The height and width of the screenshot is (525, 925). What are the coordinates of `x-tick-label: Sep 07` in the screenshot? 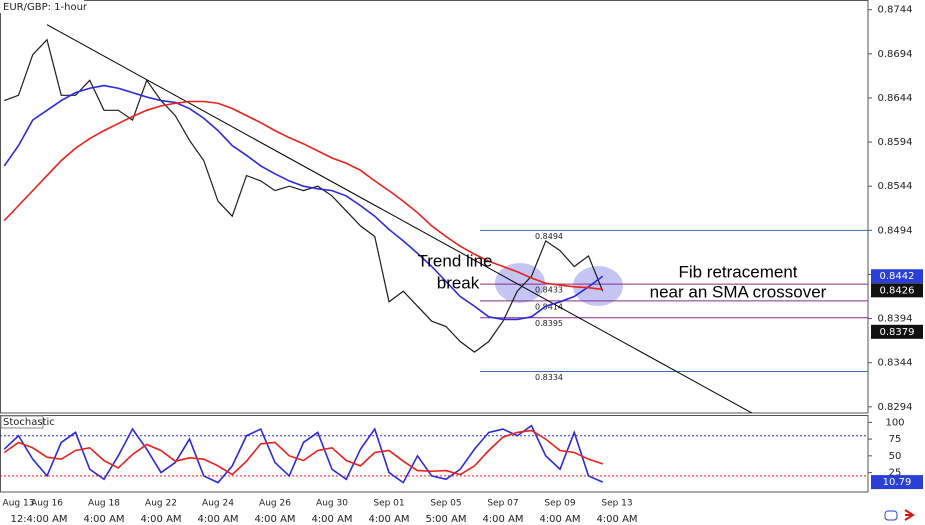 It's located at (502, 504).